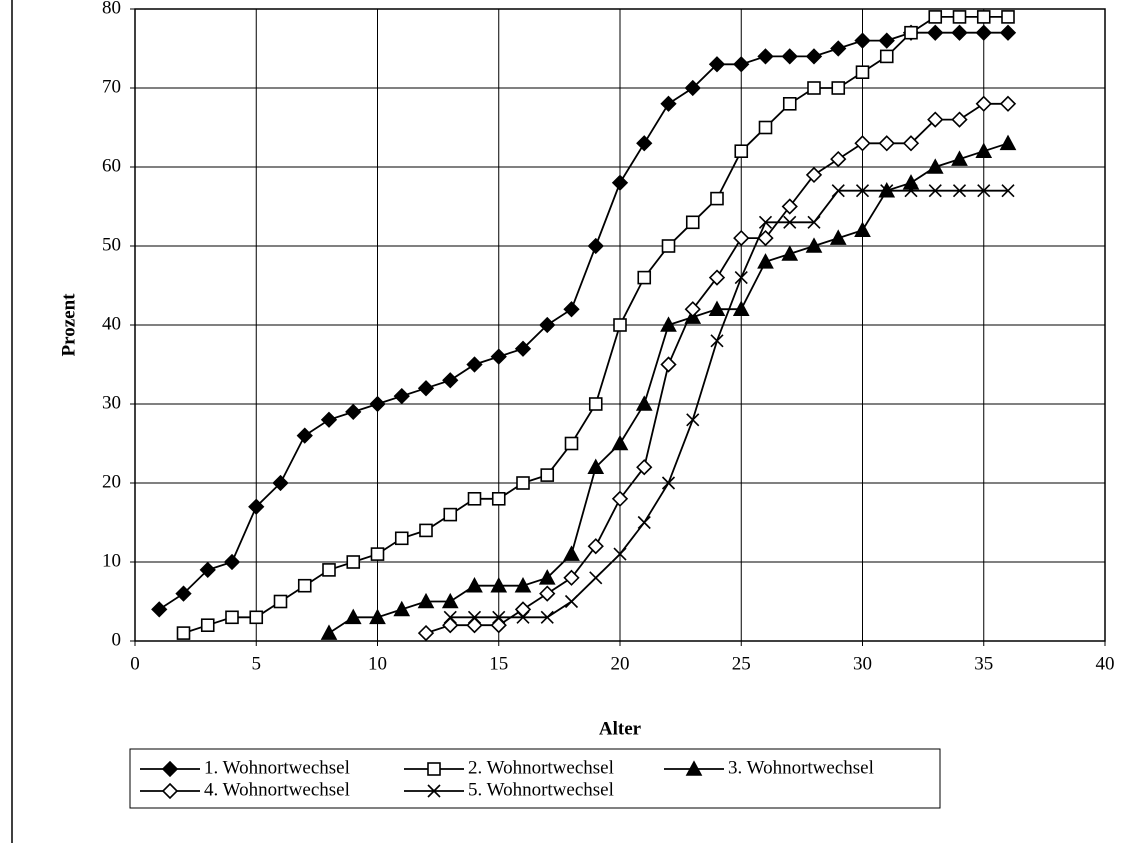 The width and height of the screenshot is (1139, 861). Describe the element at coordinates (620, 663) in the screenshot. I see `x-tick-label: 20` at that location.